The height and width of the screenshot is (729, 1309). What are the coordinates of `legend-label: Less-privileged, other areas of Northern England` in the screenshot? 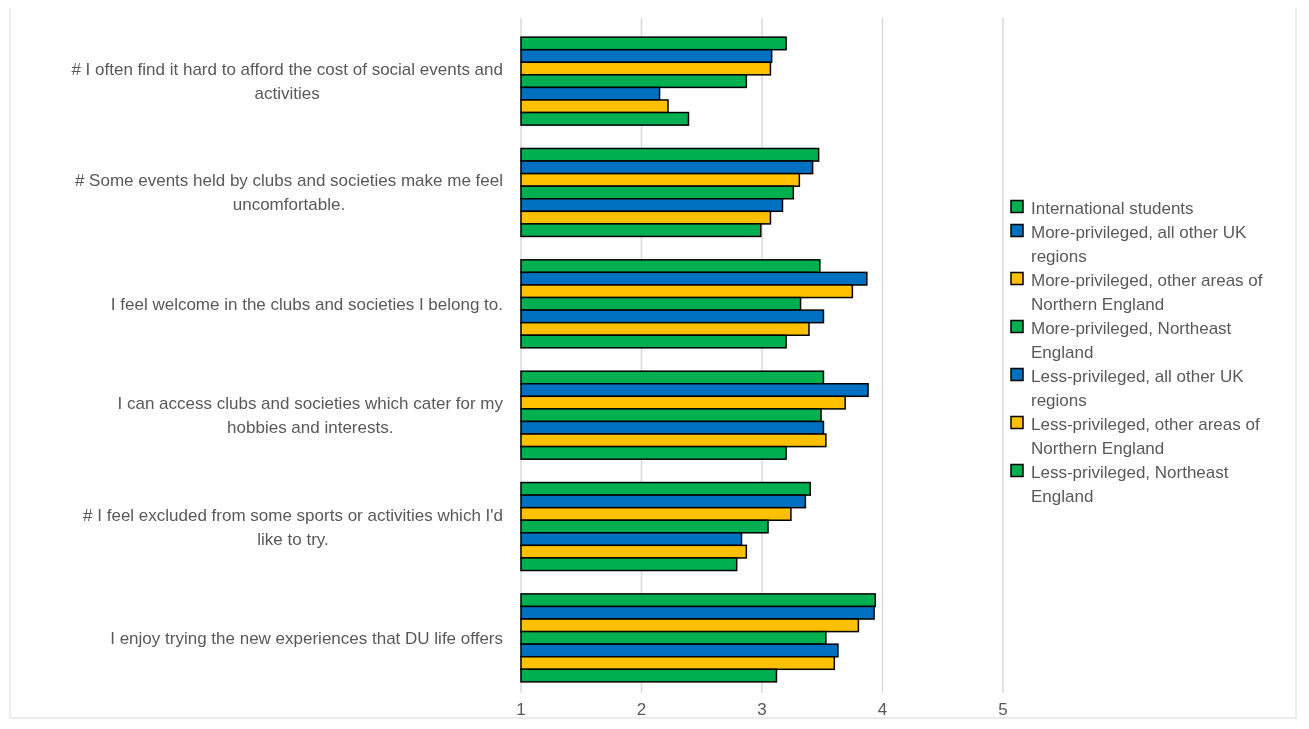 It's located at (1145, 436).